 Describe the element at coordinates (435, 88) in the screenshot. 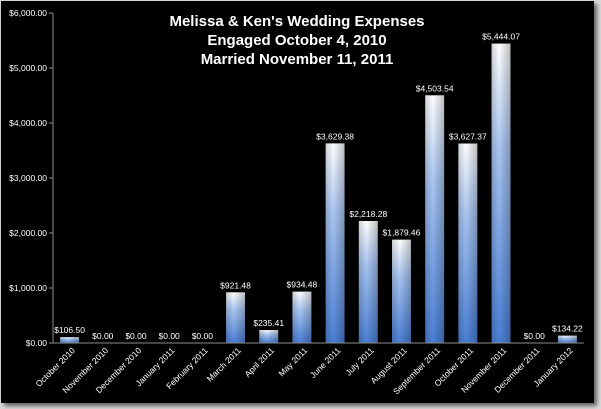

I see `data-label: $4,503.54` at that location.